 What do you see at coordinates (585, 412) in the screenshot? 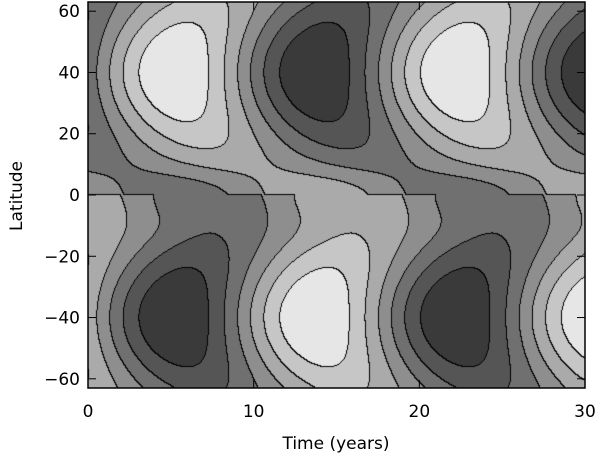
I see `x-tick-label: 30` at bounding box center [585, 412].